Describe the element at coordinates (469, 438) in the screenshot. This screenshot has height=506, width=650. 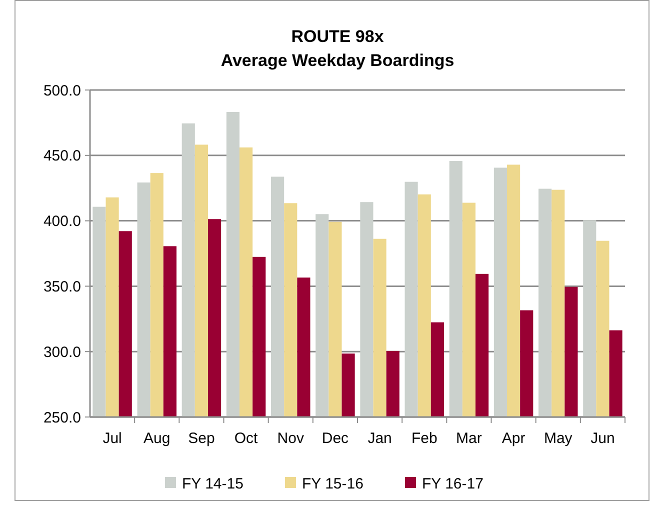
I see `x-tick-label: Mar` at that location.